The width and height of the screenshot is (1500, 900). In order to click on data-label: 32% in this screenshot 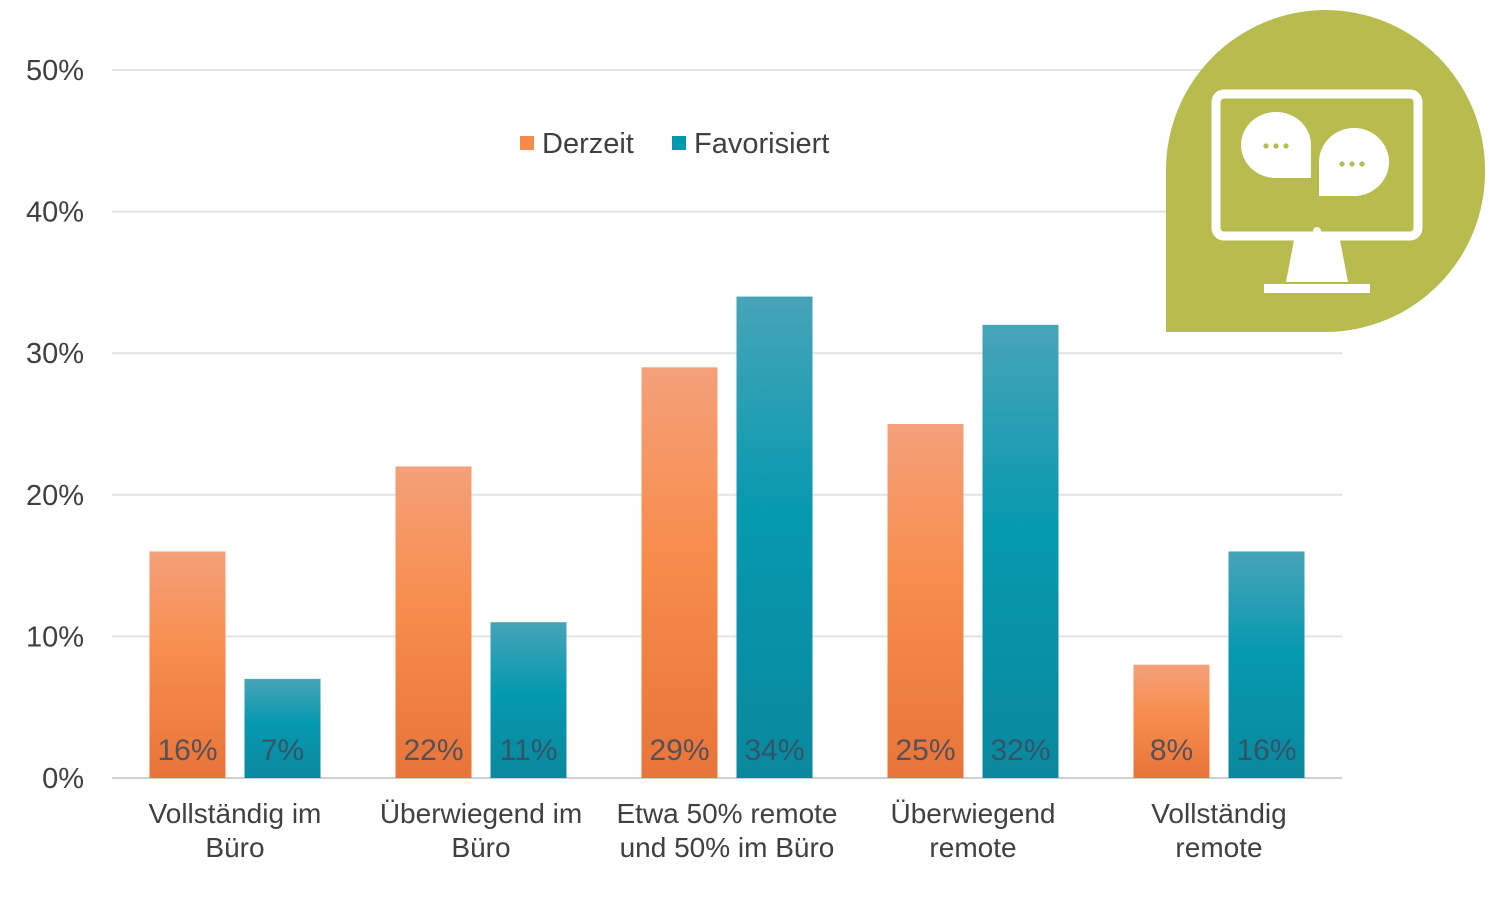, I will do `click(1020, 750)`.